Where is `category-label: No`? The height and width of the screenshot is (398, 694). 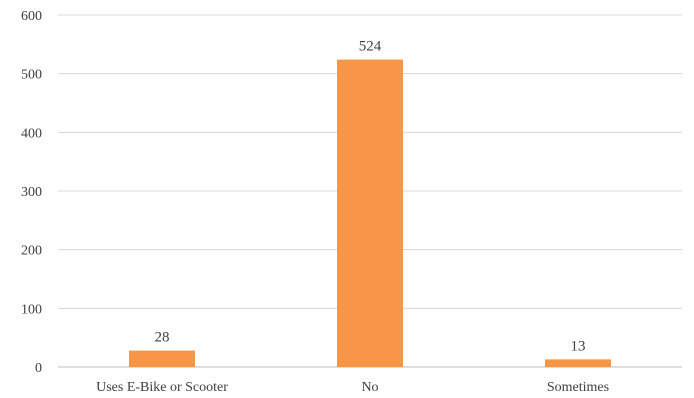
category-label: No is located at coordinates (369, 387).